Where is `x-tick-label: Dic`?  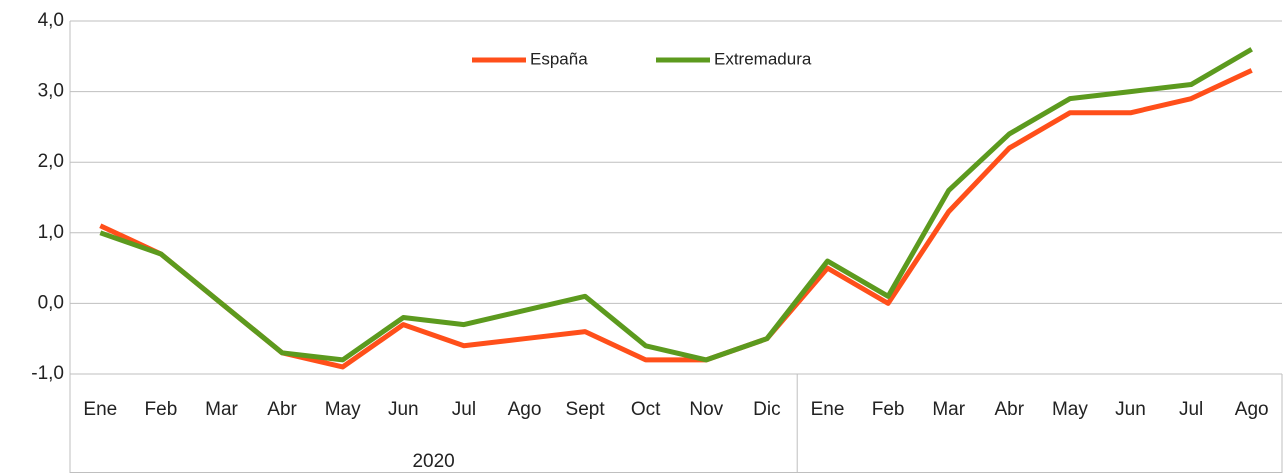
x-tick-label: Dic is located at coordinates (766, 409).